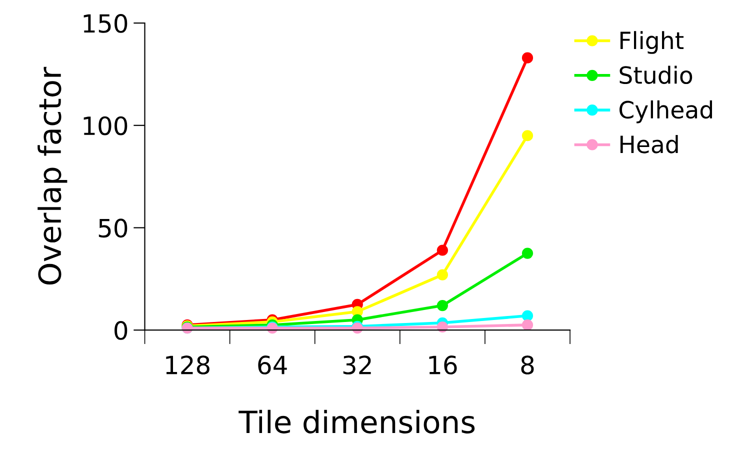 The height and width of the screenshot is (461, 754). What do you see at coordinates (113, 228) in the screenshot?
I see `y-tick-label: 50` at bounding box center [113, 228].